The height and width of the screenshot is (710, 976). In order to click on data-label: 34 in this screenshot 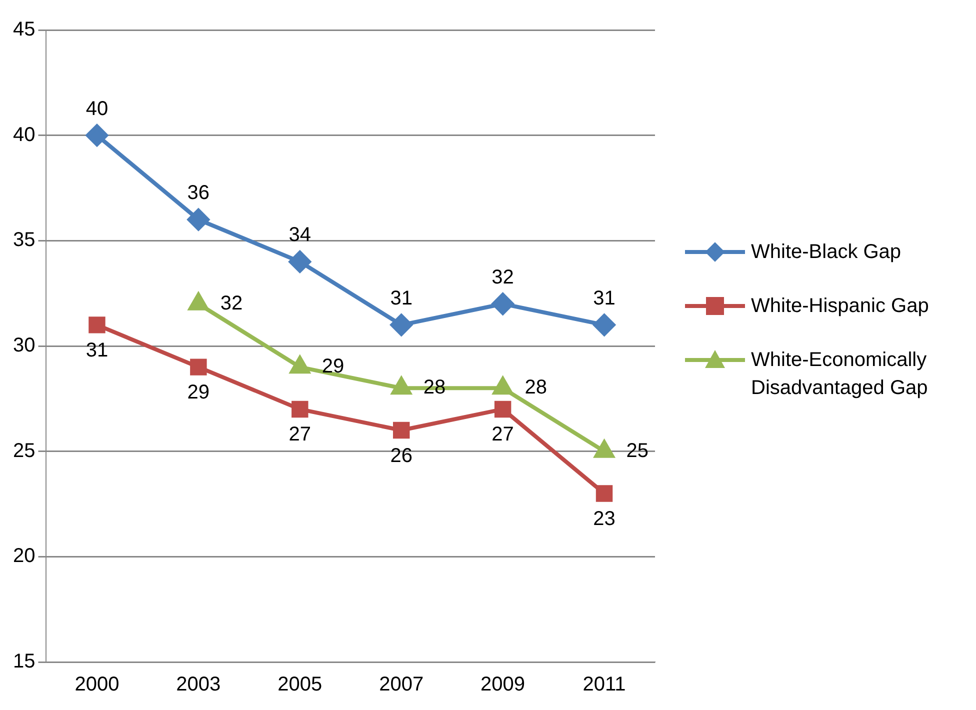, I will do `click(300, 235)`.